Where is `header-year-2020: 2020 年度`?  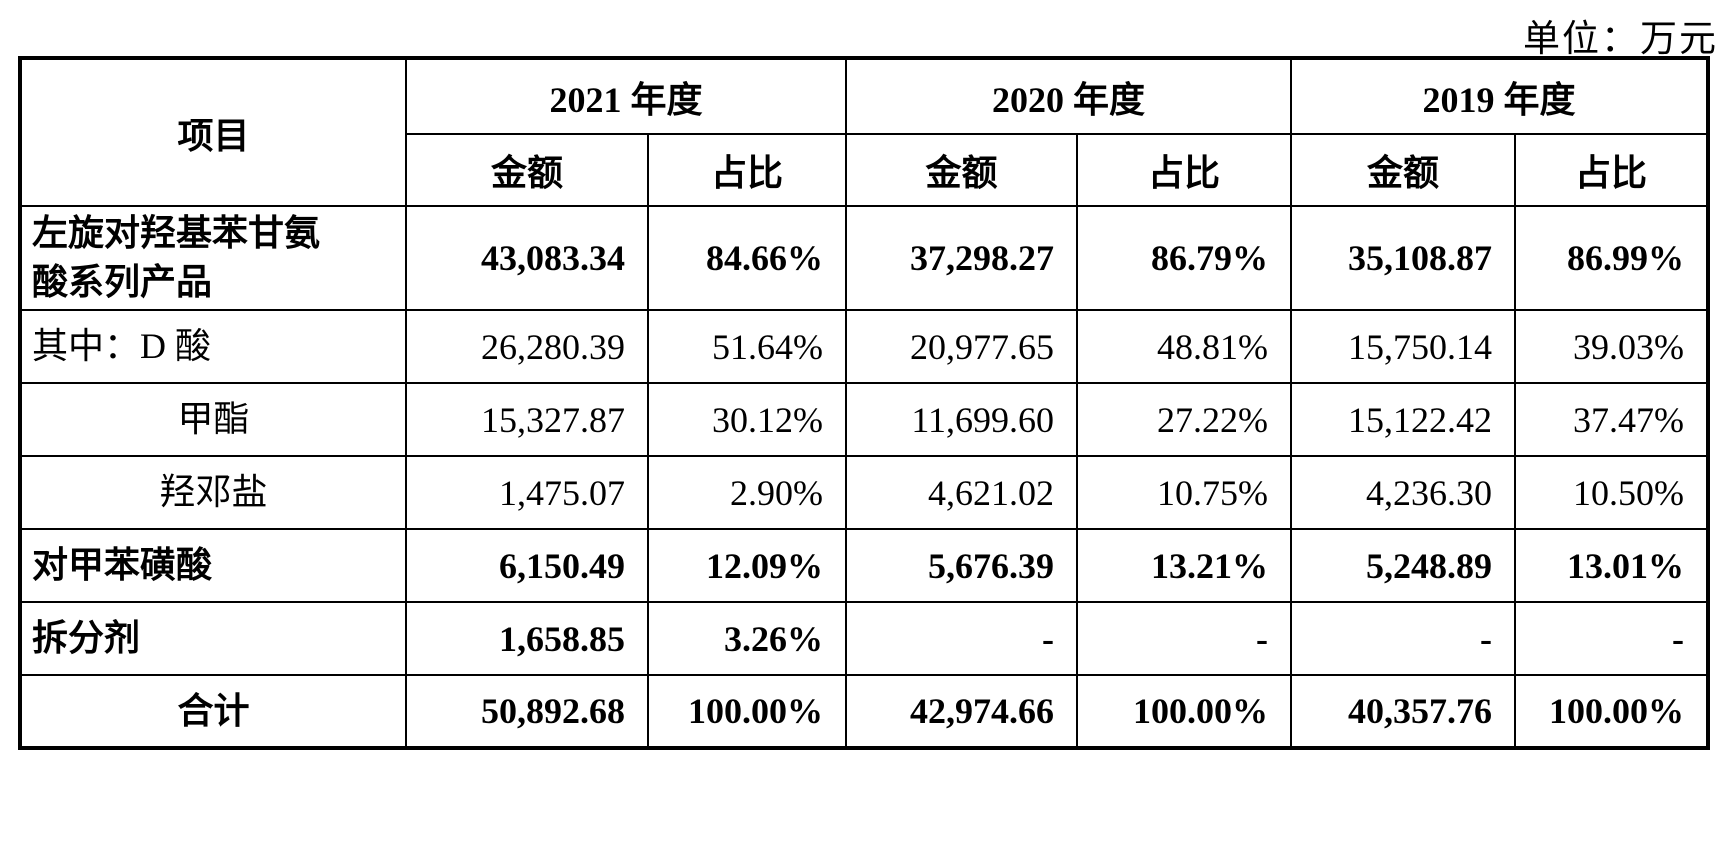
header-year-2020: 2020 年度 is located at coordinates (1069, 96).